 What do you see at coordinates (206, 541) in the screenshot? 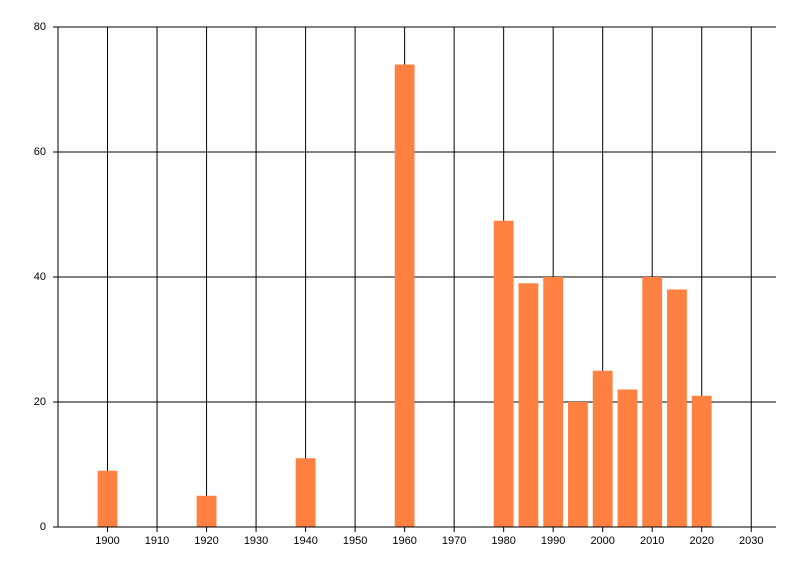
I see `x-tick-label: 1920` at bounding box center [206, 541].